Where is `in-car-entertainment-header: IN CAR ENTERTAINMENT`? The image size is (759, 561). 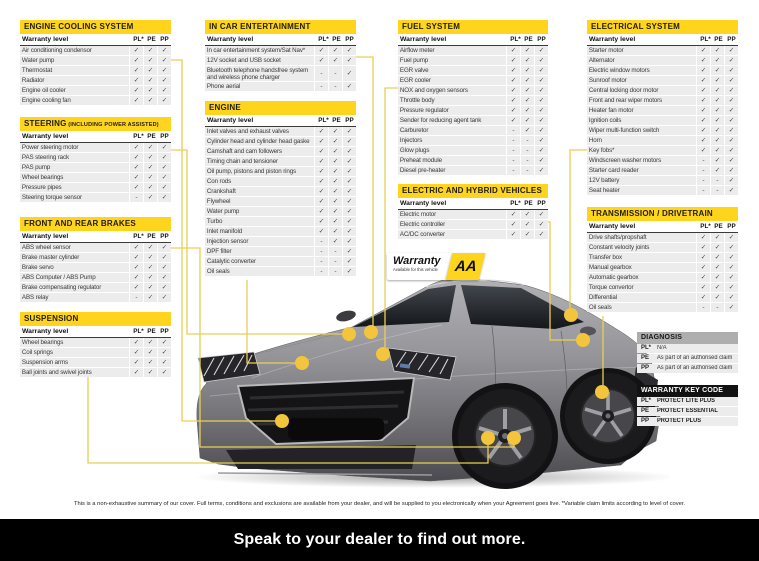
in-car-entertainment-header: IN CAR ENTERTAINMENT is located at coordinates (280, 27).